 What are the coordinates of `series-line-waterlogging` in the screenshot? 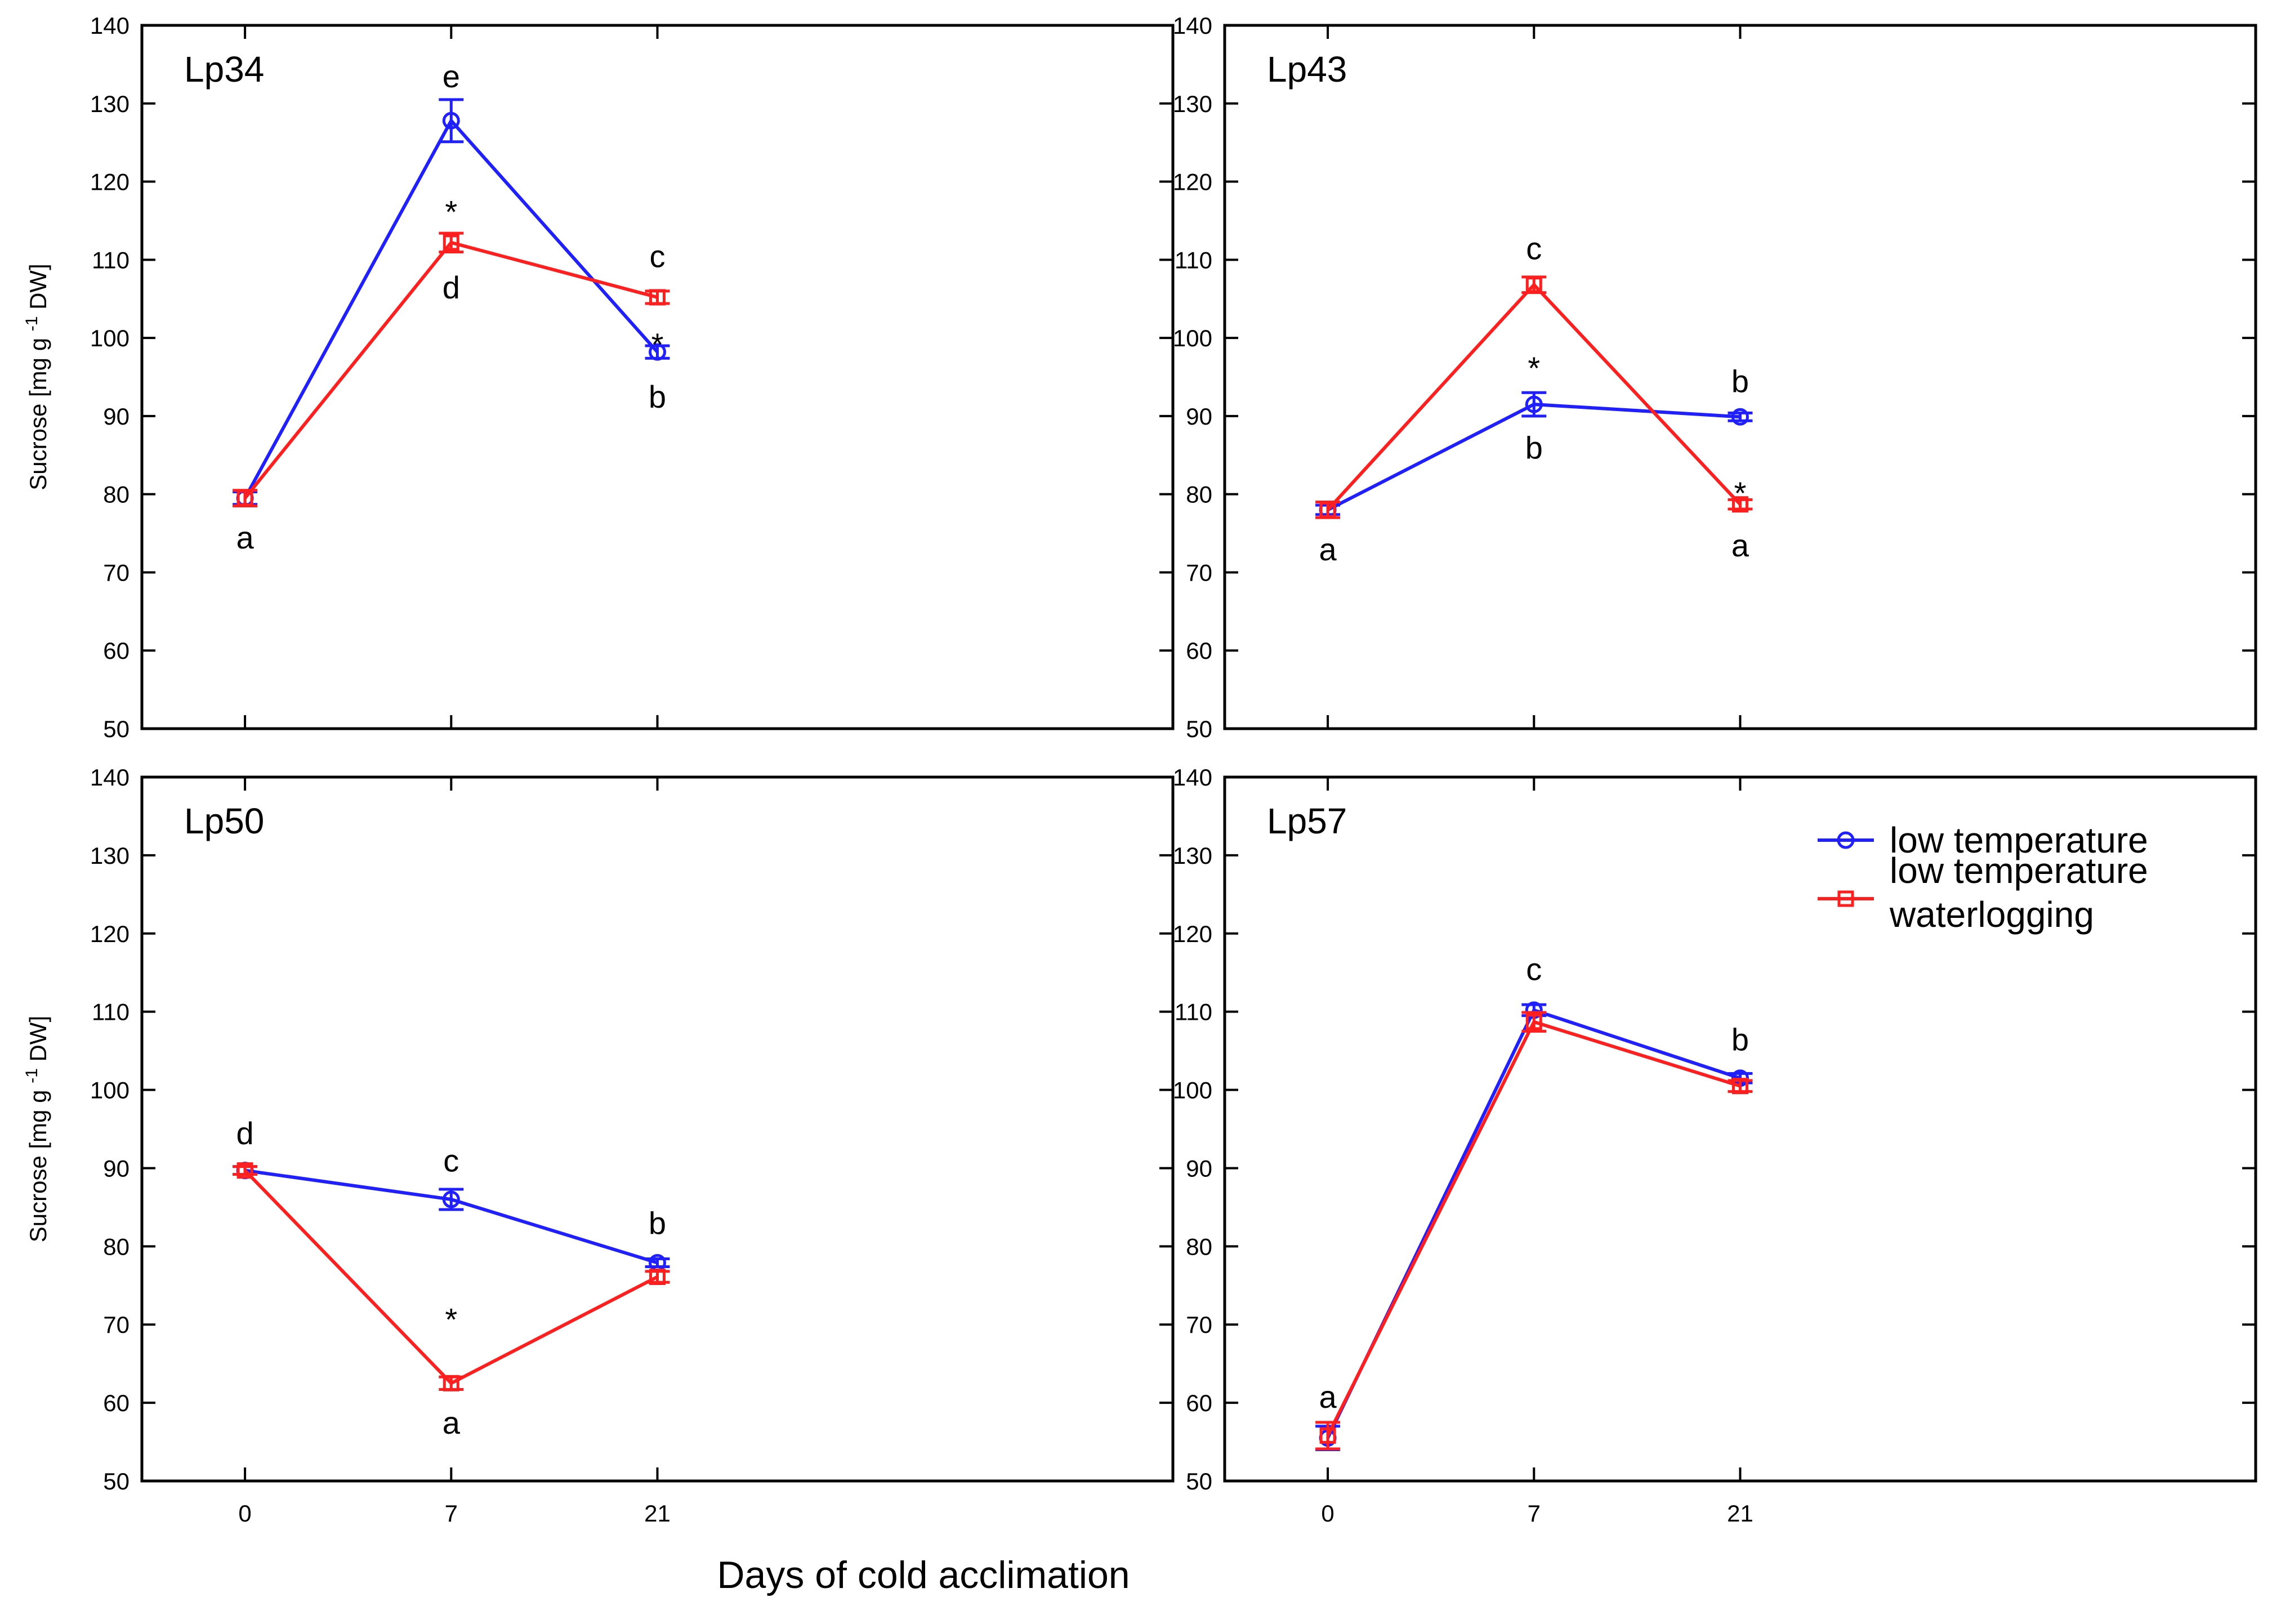 It's located at (1533, 1228).